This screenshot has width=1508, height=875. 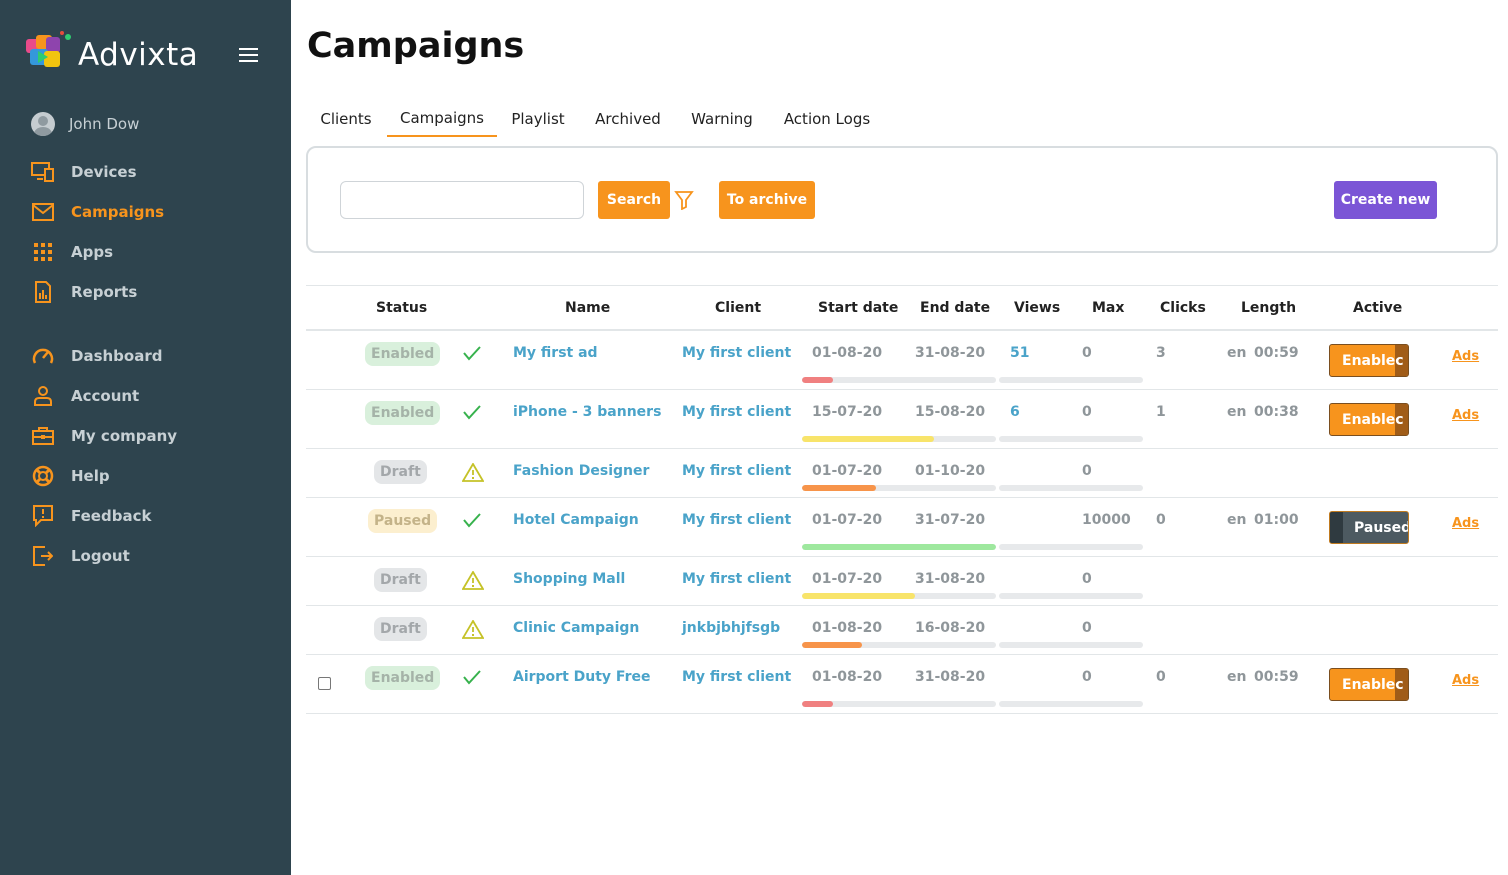 What do you see at coordinates (72, 252) in the screenshot?
I see `sidebar-item-apps: Apps` at bounding box center [72, 252].